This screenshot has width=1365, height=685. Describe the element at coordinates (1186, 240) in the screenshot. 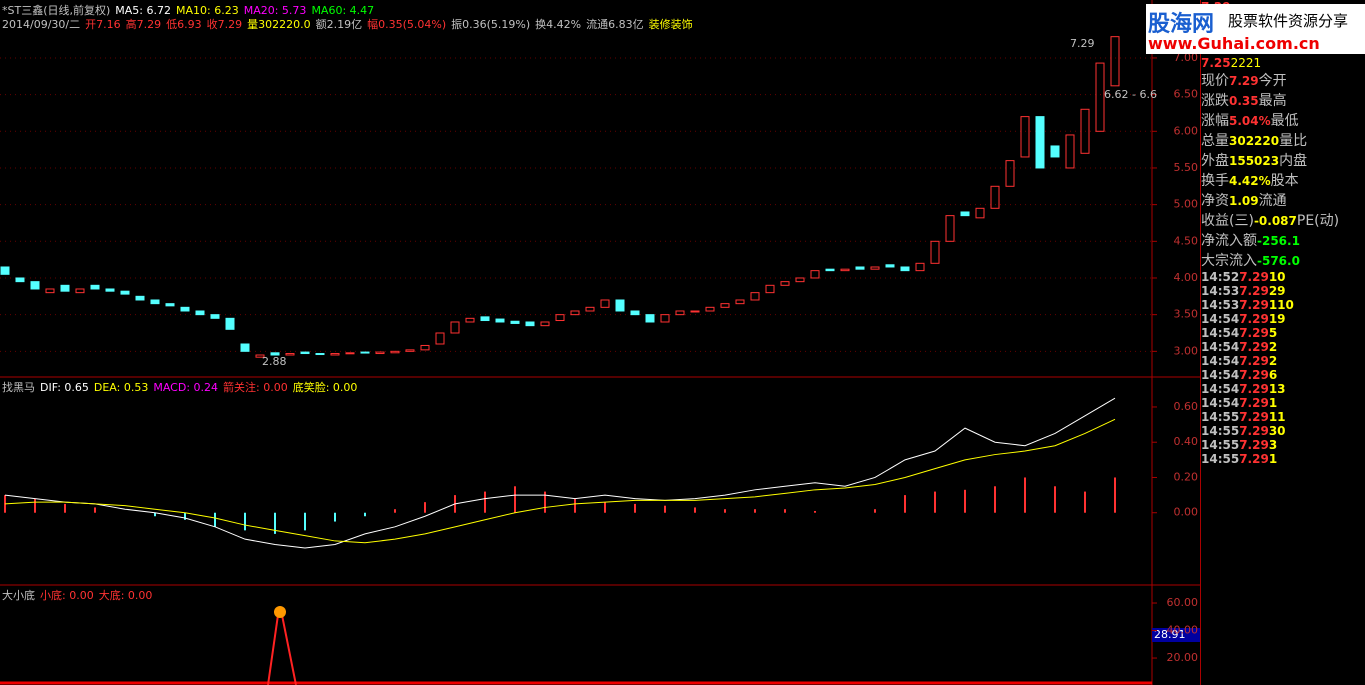

I see `y-tick-label: 4.50` at that location.